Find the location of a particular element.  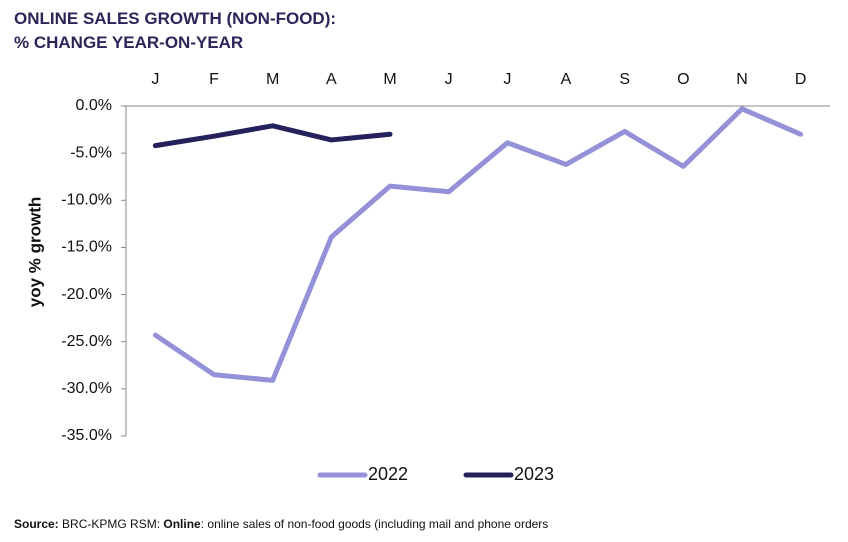

y-tick-label: -10.0% is located at coordinates (86, 200).